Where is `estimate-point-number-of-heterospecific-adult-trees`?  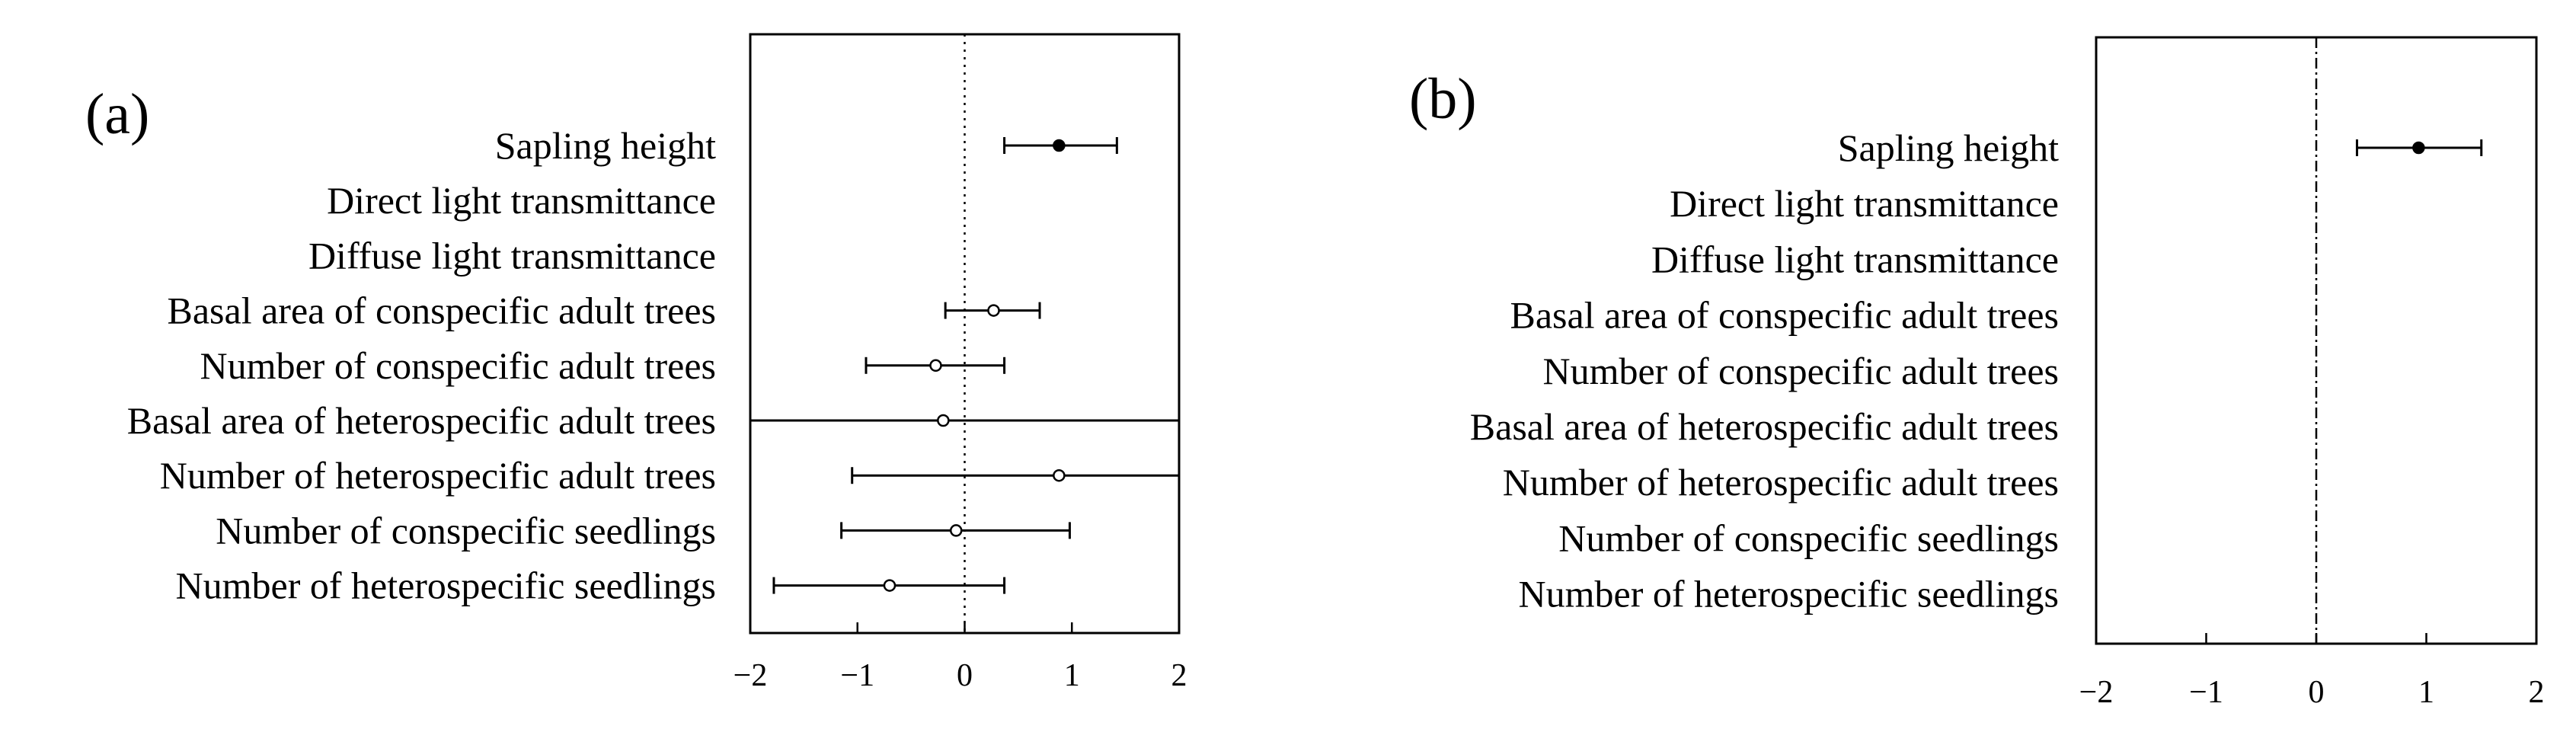 estimate-point-number-of-heterospecific-adult-trees is located at coordinates (1059, 475).